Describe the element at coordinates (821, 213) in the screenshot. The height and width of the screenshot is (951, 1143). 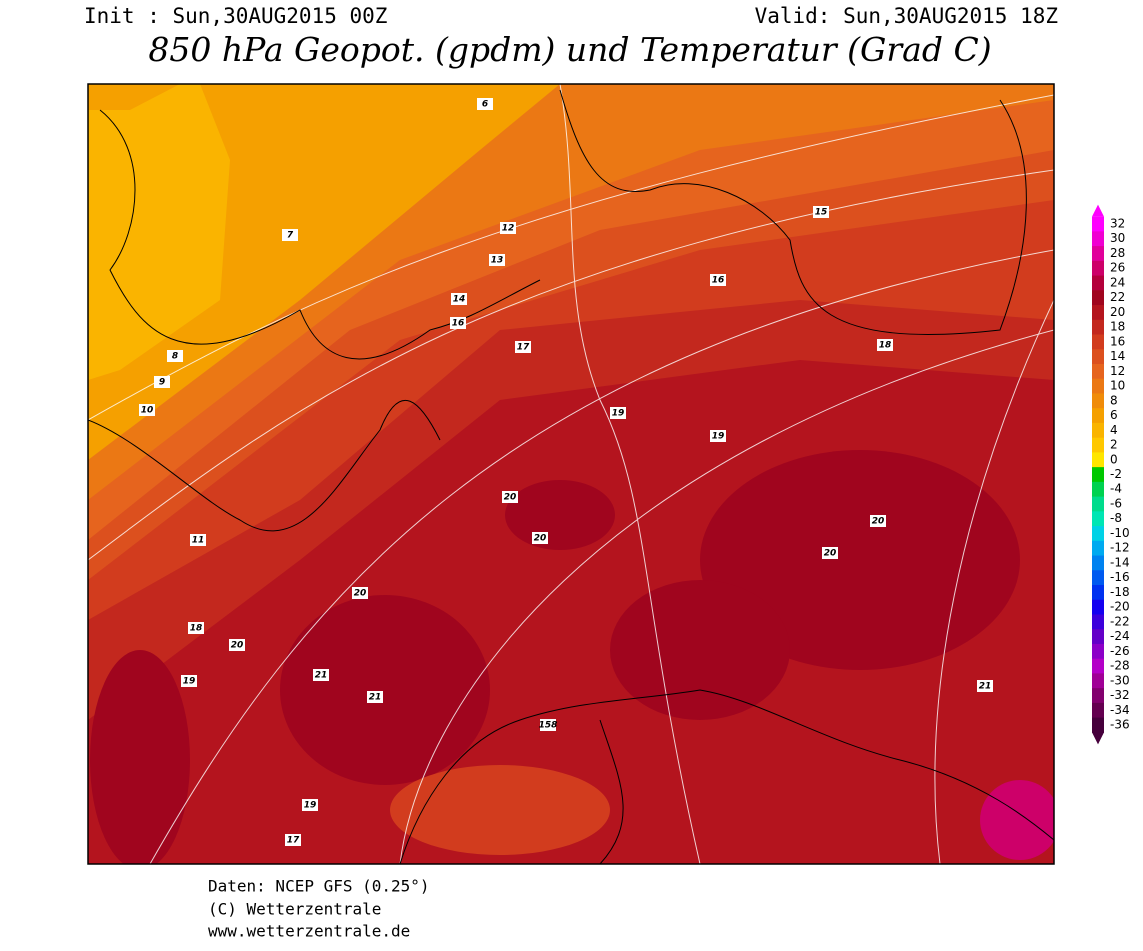
I see `contour-label: 15` at that location.